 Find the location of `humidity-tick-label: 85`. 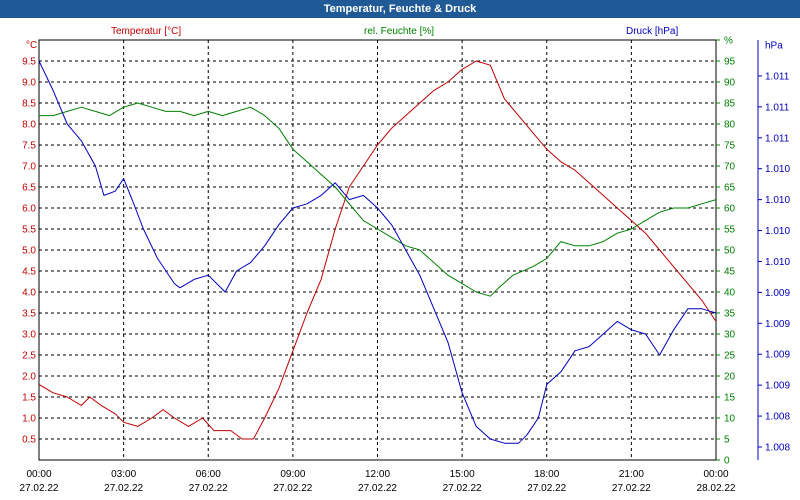

humidity-tick-label: 85 is located at coordinates (730, 104).